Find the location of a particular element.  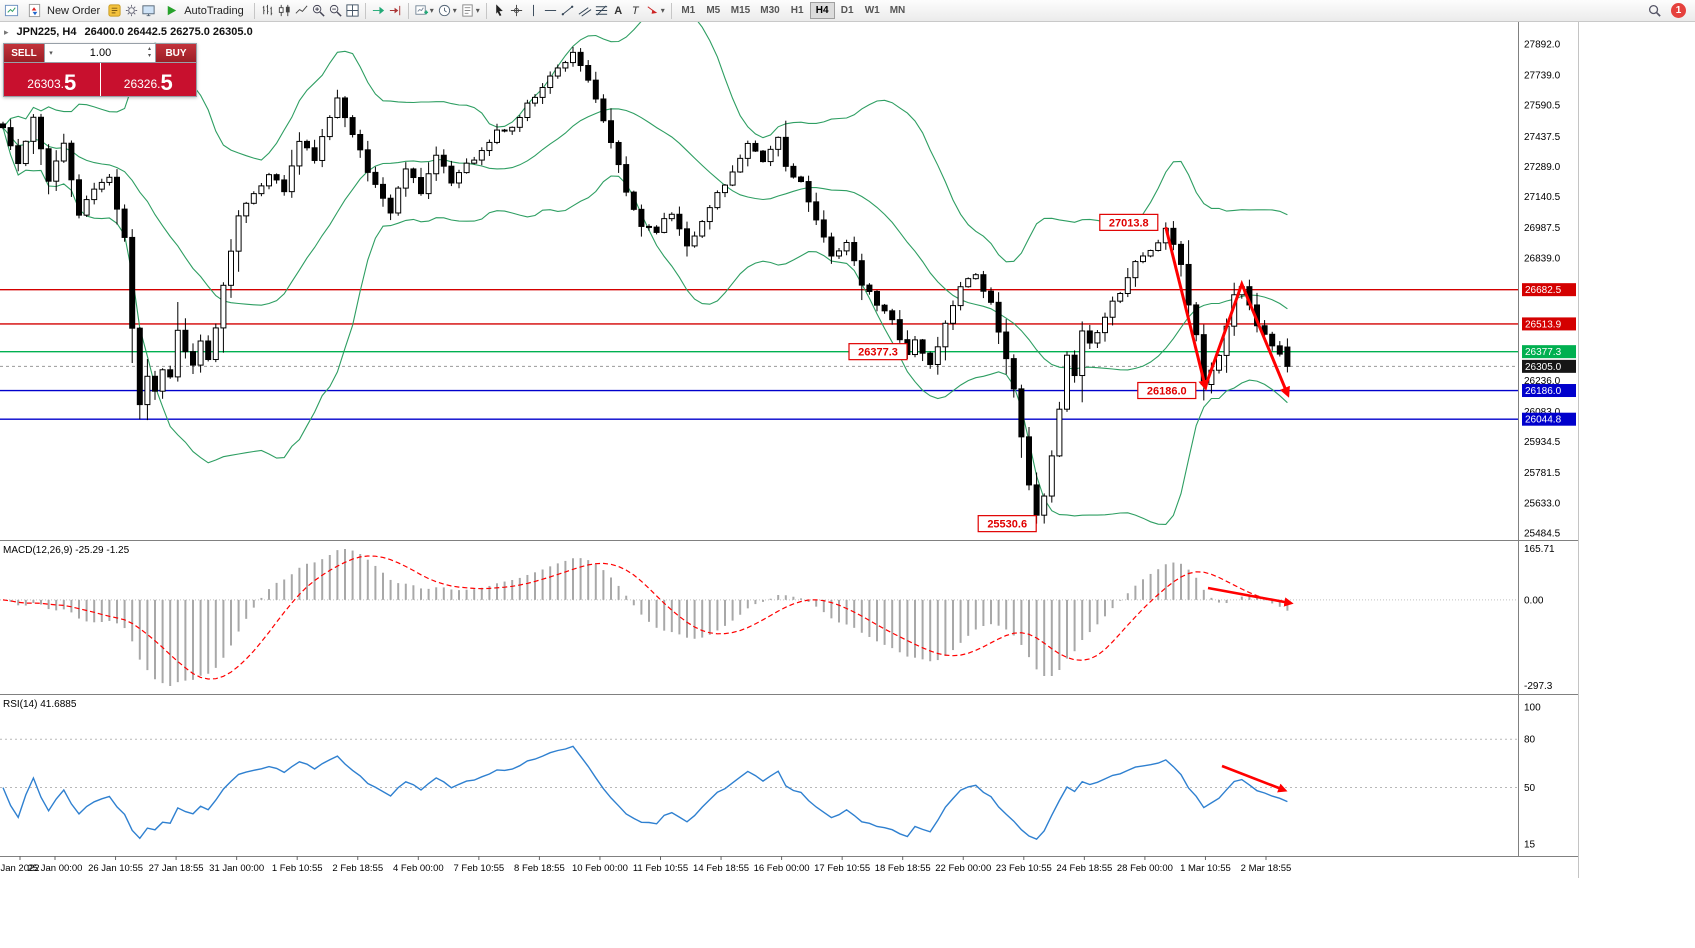

annotation-label-26186.0 is located at coordinates (1167, 390).